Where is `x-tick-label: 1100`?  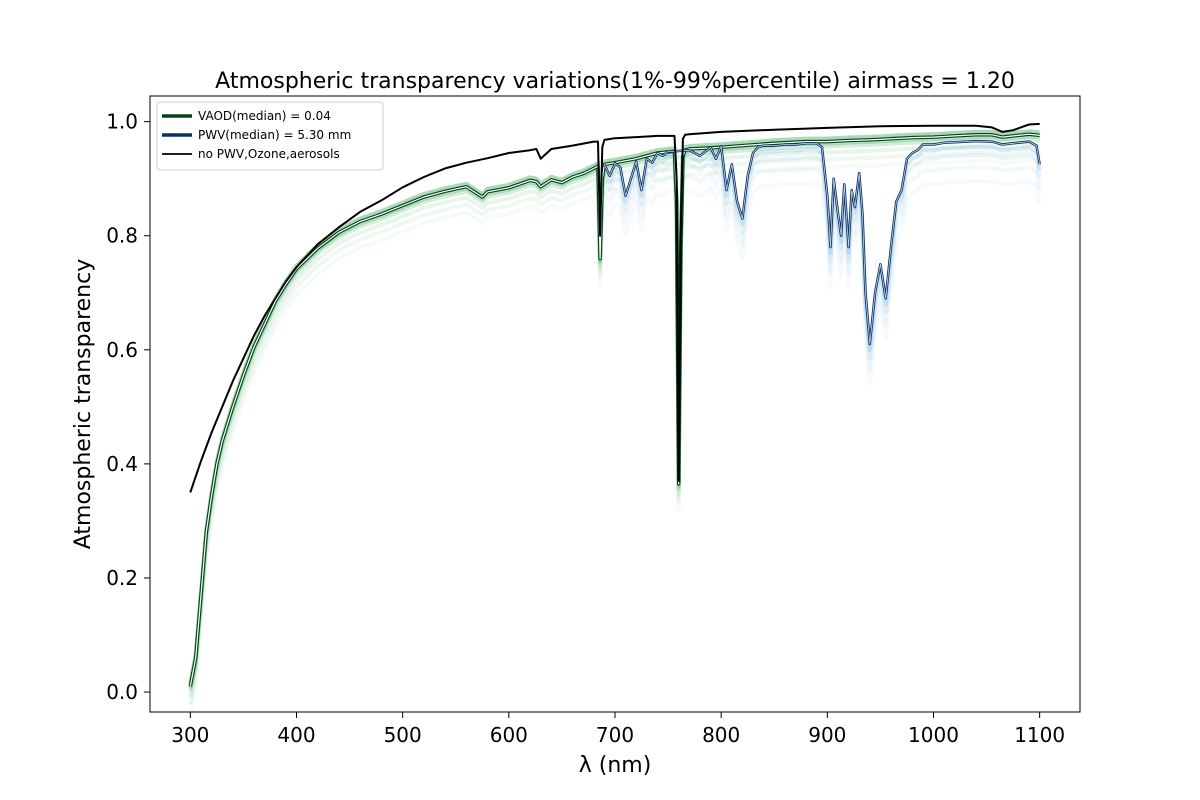 x-tick-label: 1100 is located at coordinates (1039, 735).